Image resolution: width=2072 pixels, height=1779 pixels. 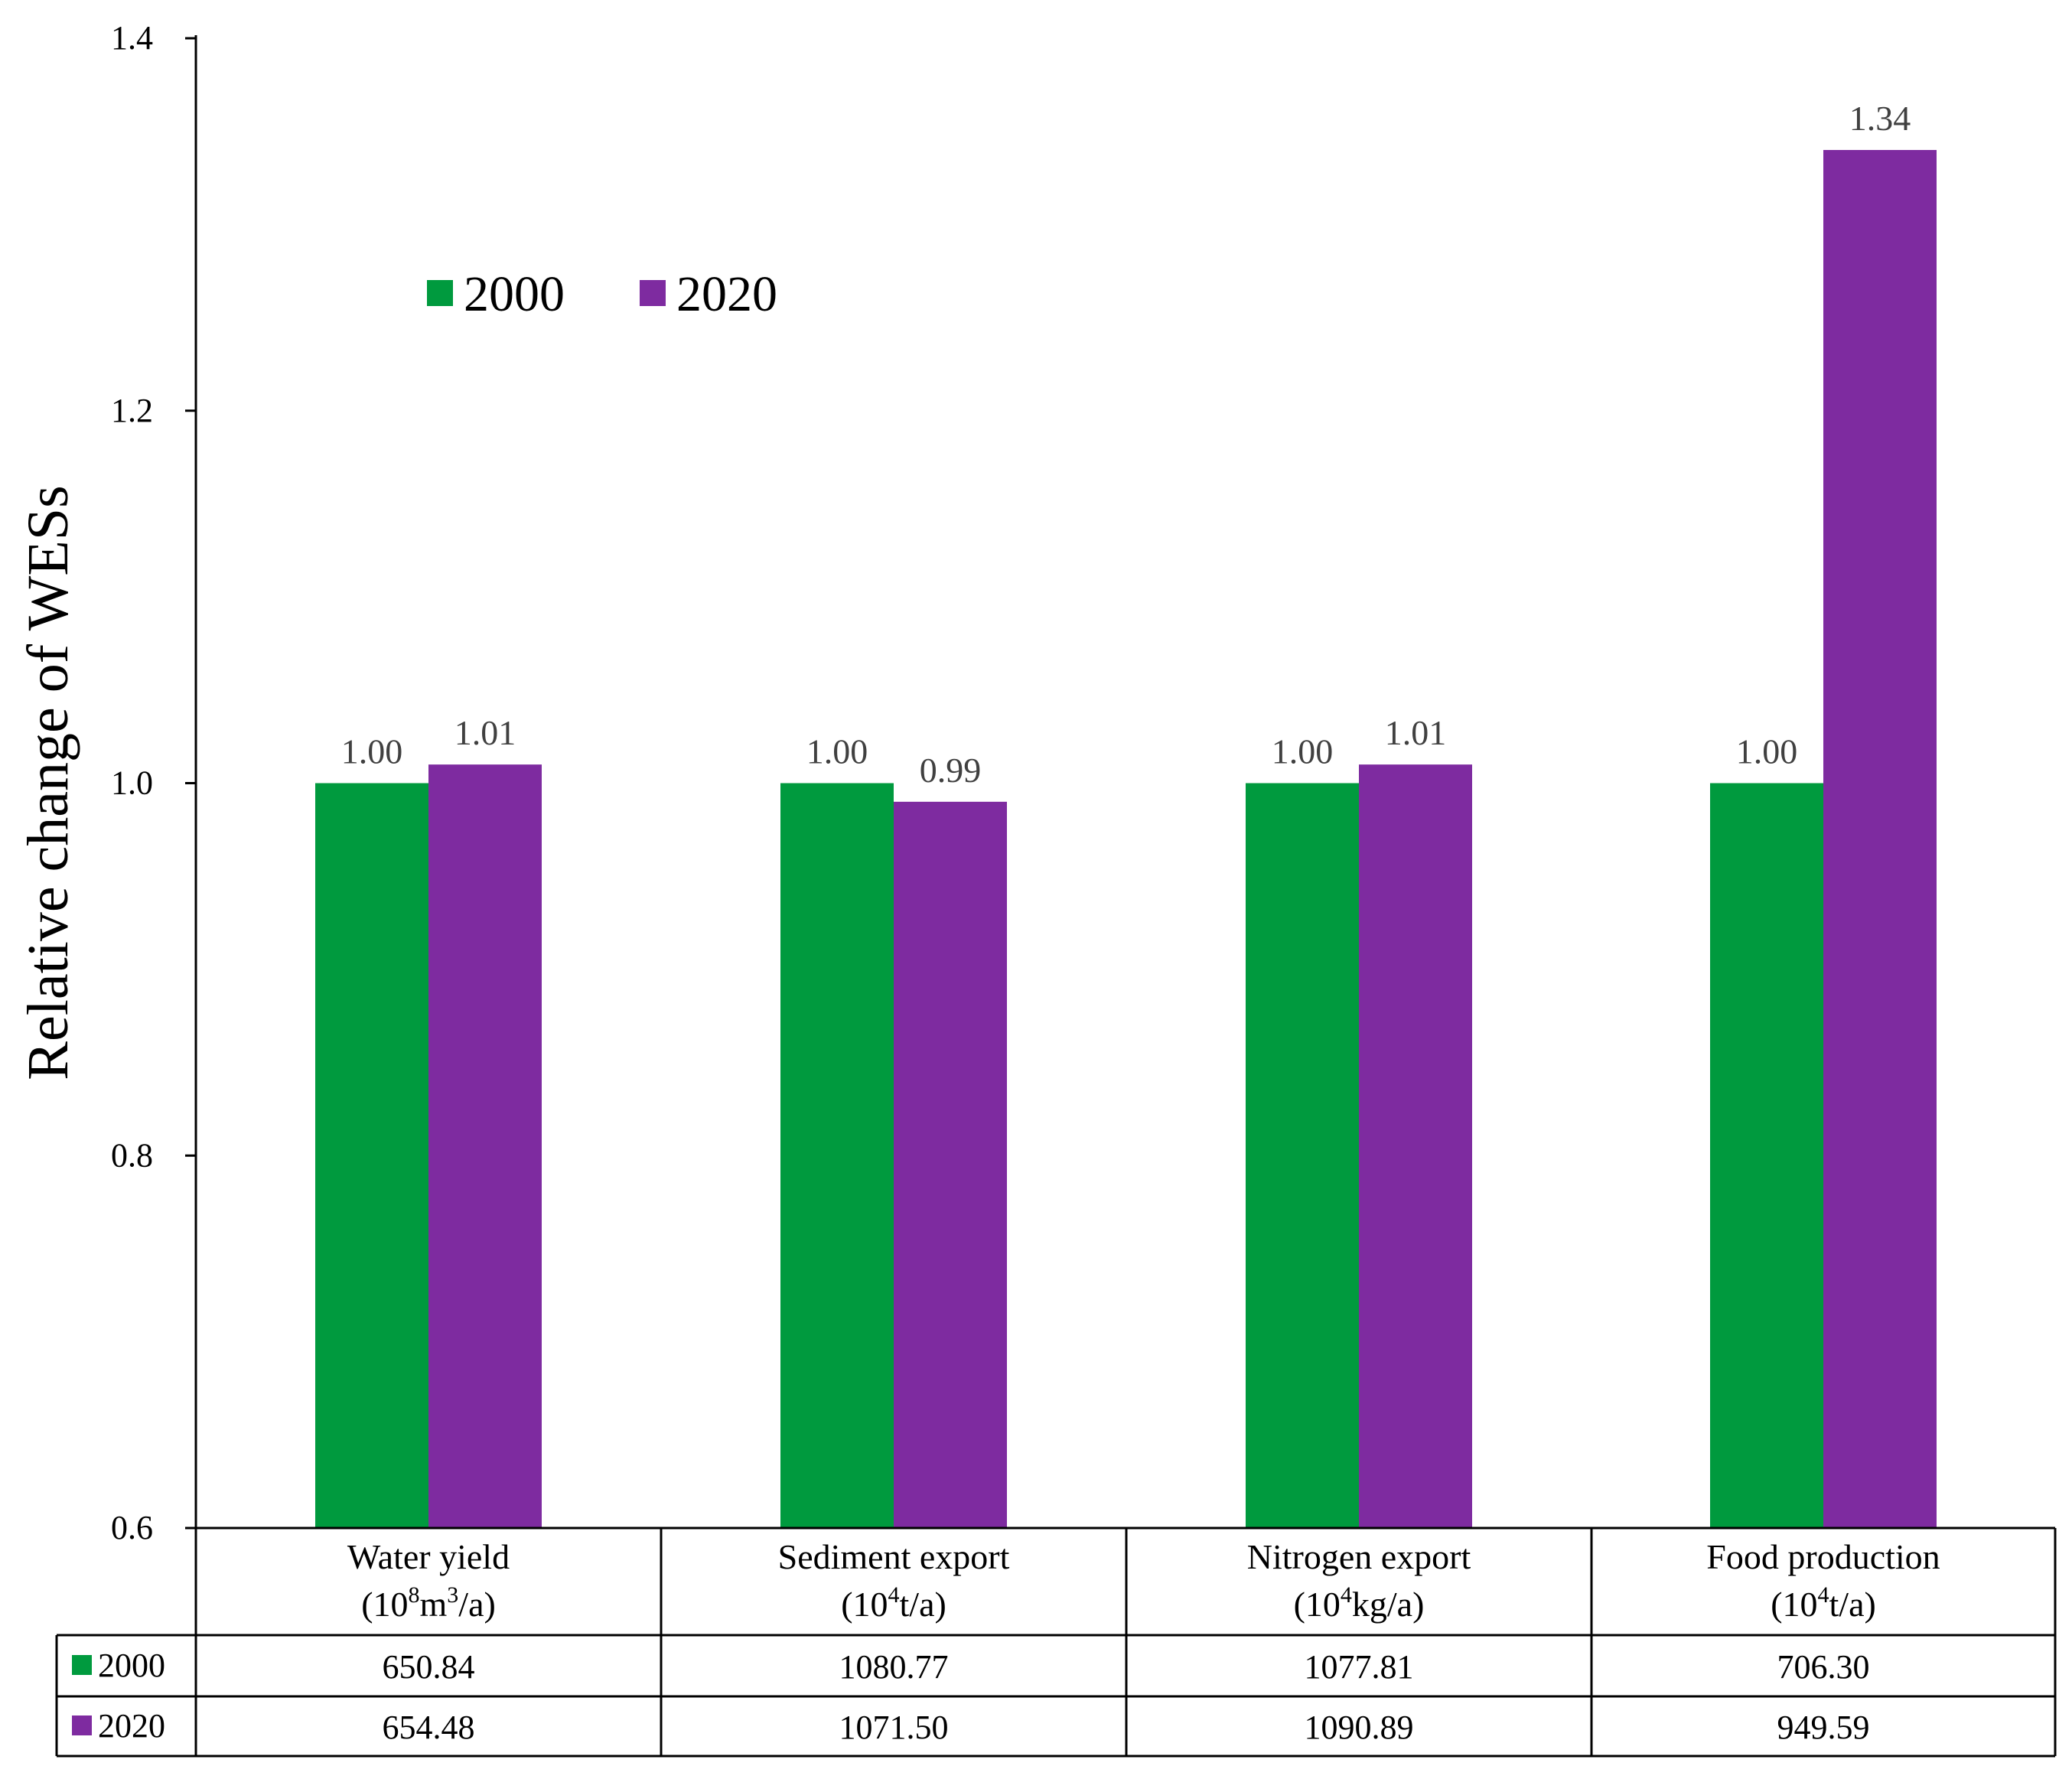 I want to click on bar-label-2000-1: 1.00, so click(x=372, y=751).